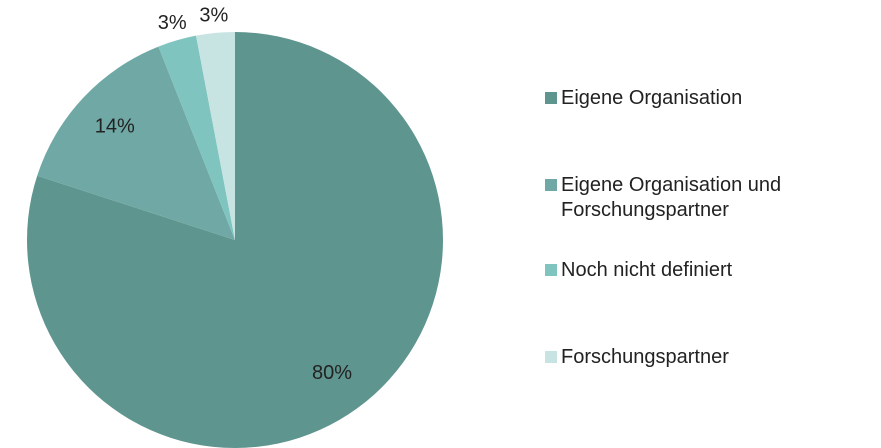 Image resolution: width=881 pixels, height=448 pixels. What do you see at coordinates (645, 357) in the screenshot?
I see `legend-label: Forschungspartner` at bounding box center [645, 357].